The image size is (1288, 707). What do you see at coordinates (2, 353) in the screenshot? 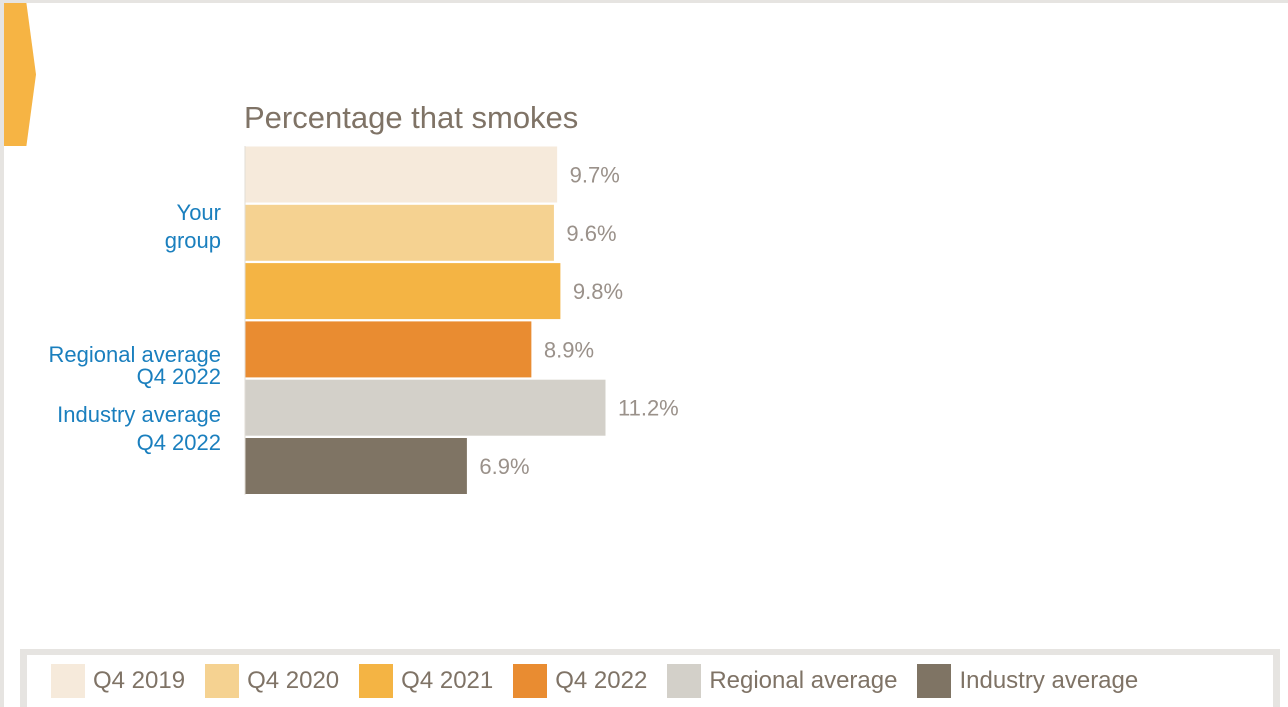
I see `frame-left-border` at bounding box center [2, 353].